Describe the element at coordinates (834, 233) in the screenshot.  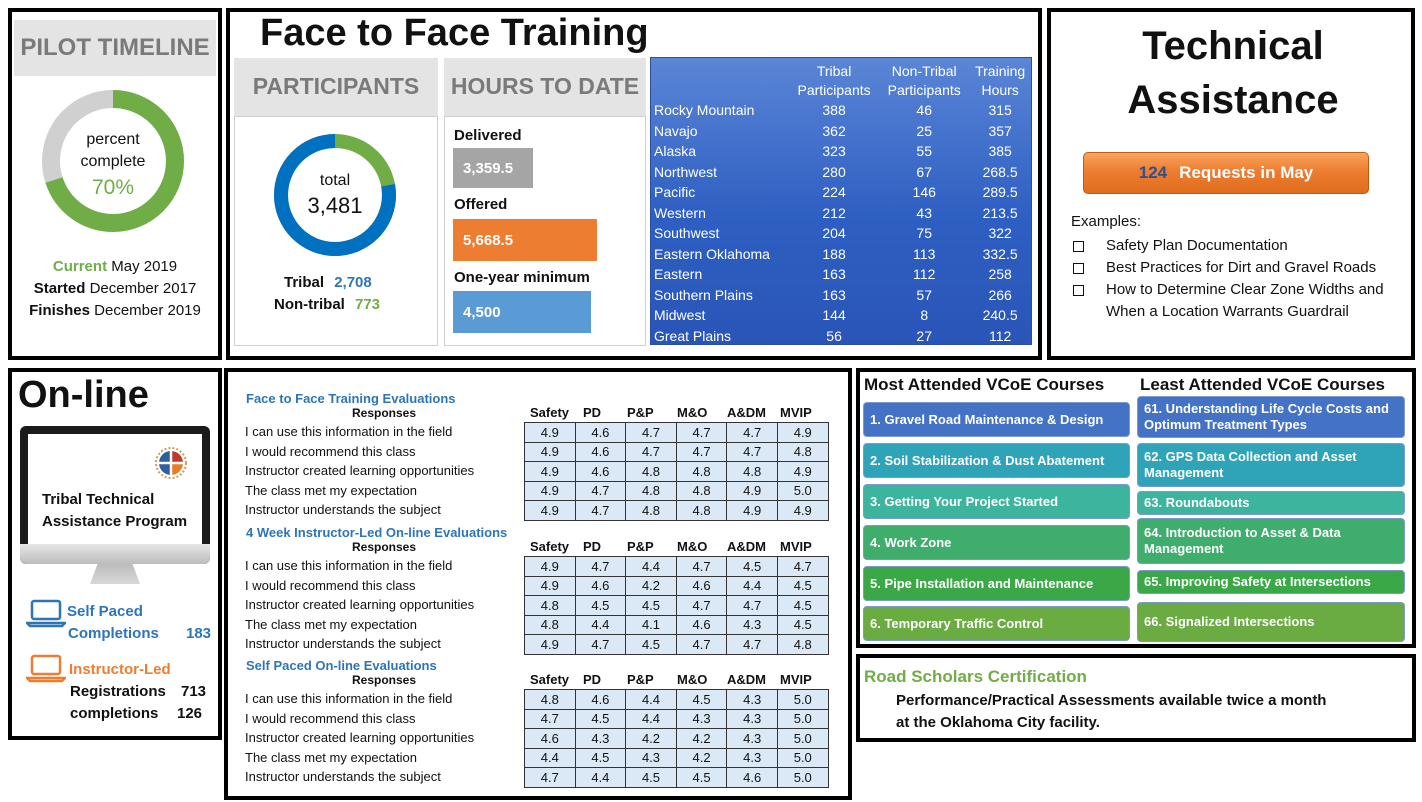
I see `region-value: 204` at that location.